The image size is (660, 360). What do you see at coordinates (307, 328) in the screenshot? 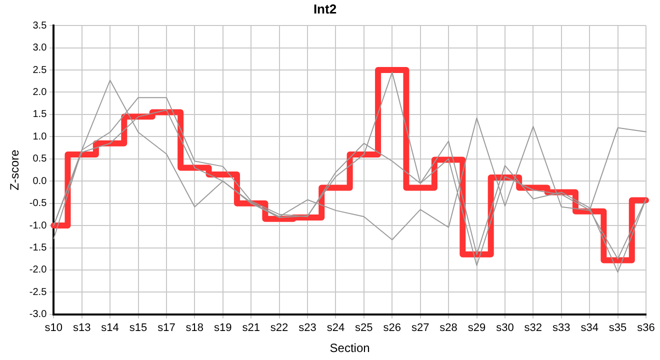
I see `x-tick-label: s23` at bounding box center [307, 328].